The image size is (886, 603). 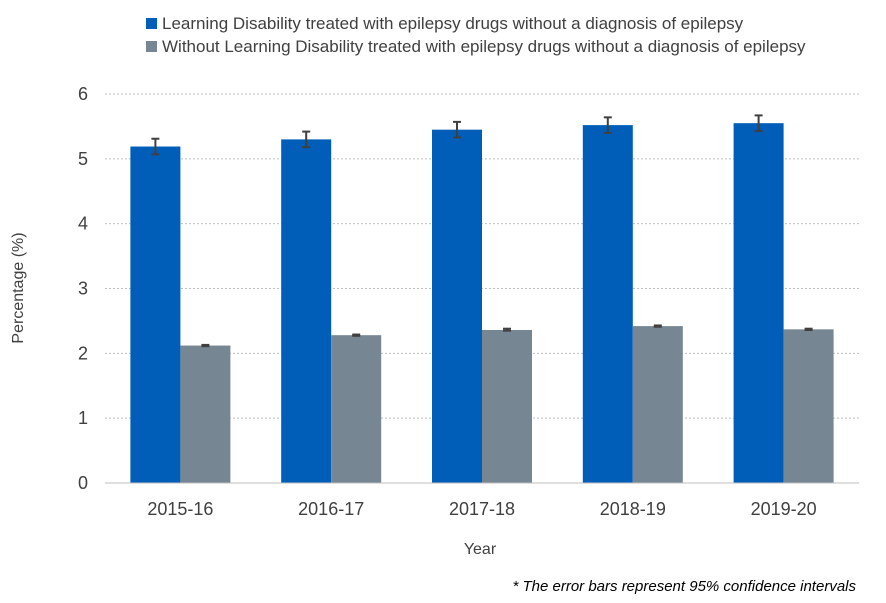 What do you see at coordinates (151, 23) in the screenshot?
I see `legend-swatch-ld` at bounding box center [151, 23].